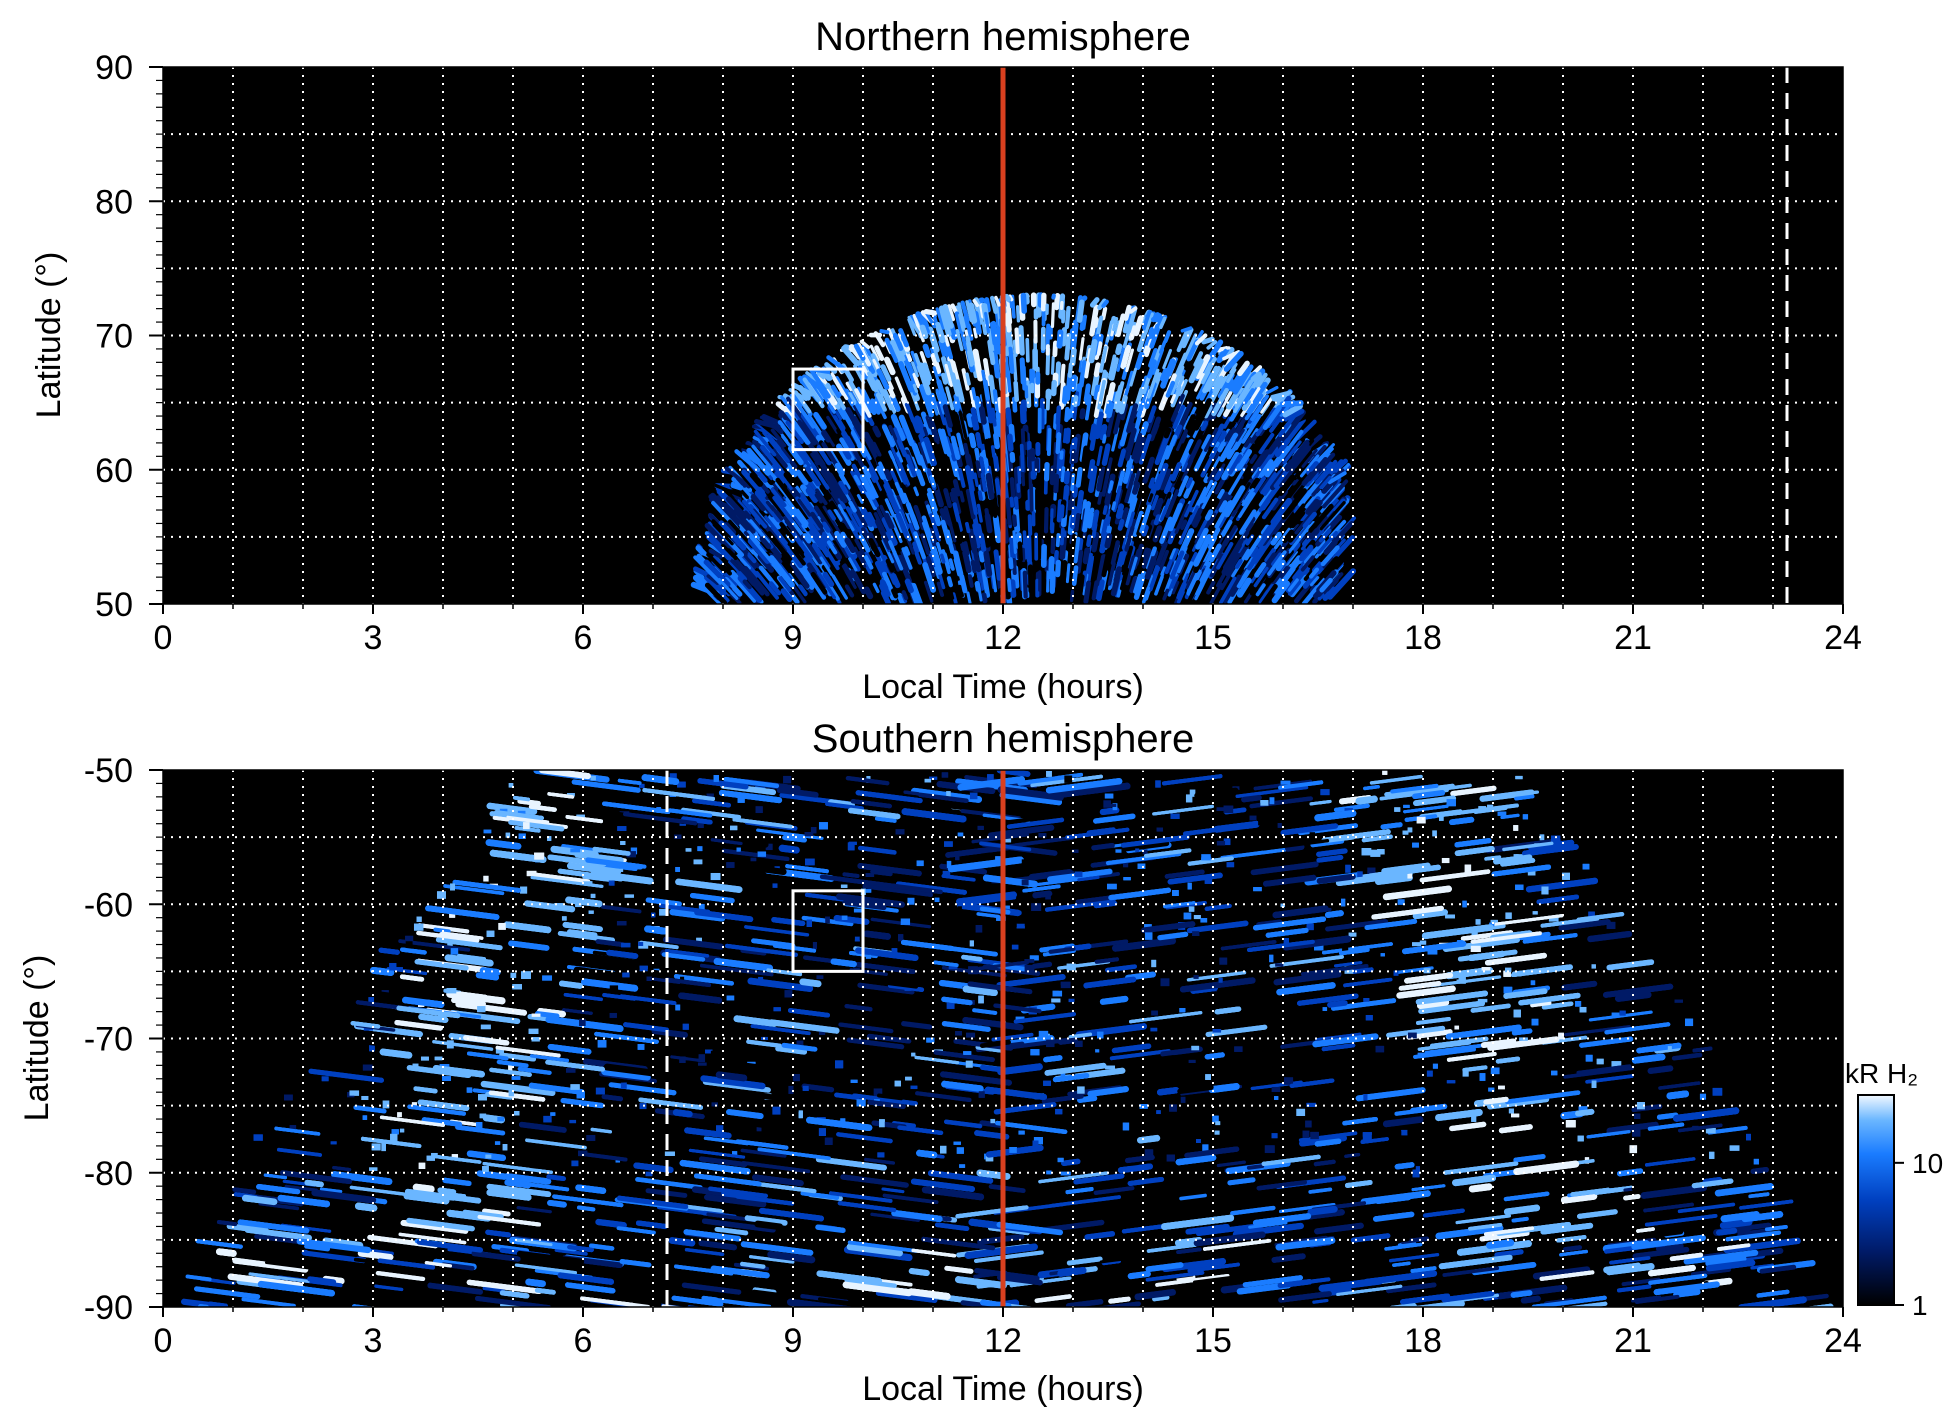  I want to click on emission-speck, so click(1616, 1064).